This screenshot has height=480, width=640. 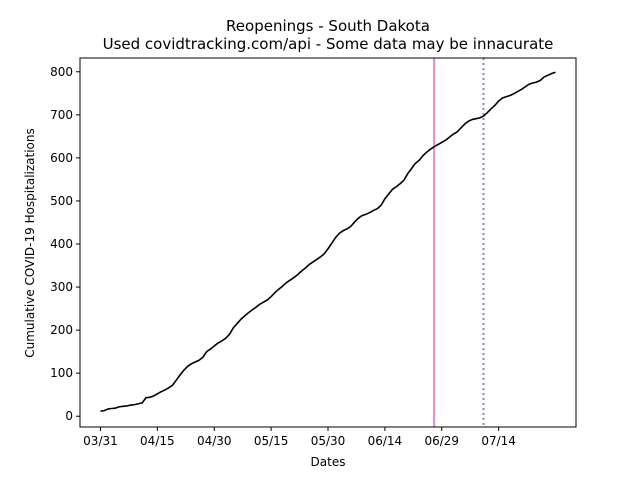 I want to click on x-tick-label: 06/14, so click(x=385, y=441).